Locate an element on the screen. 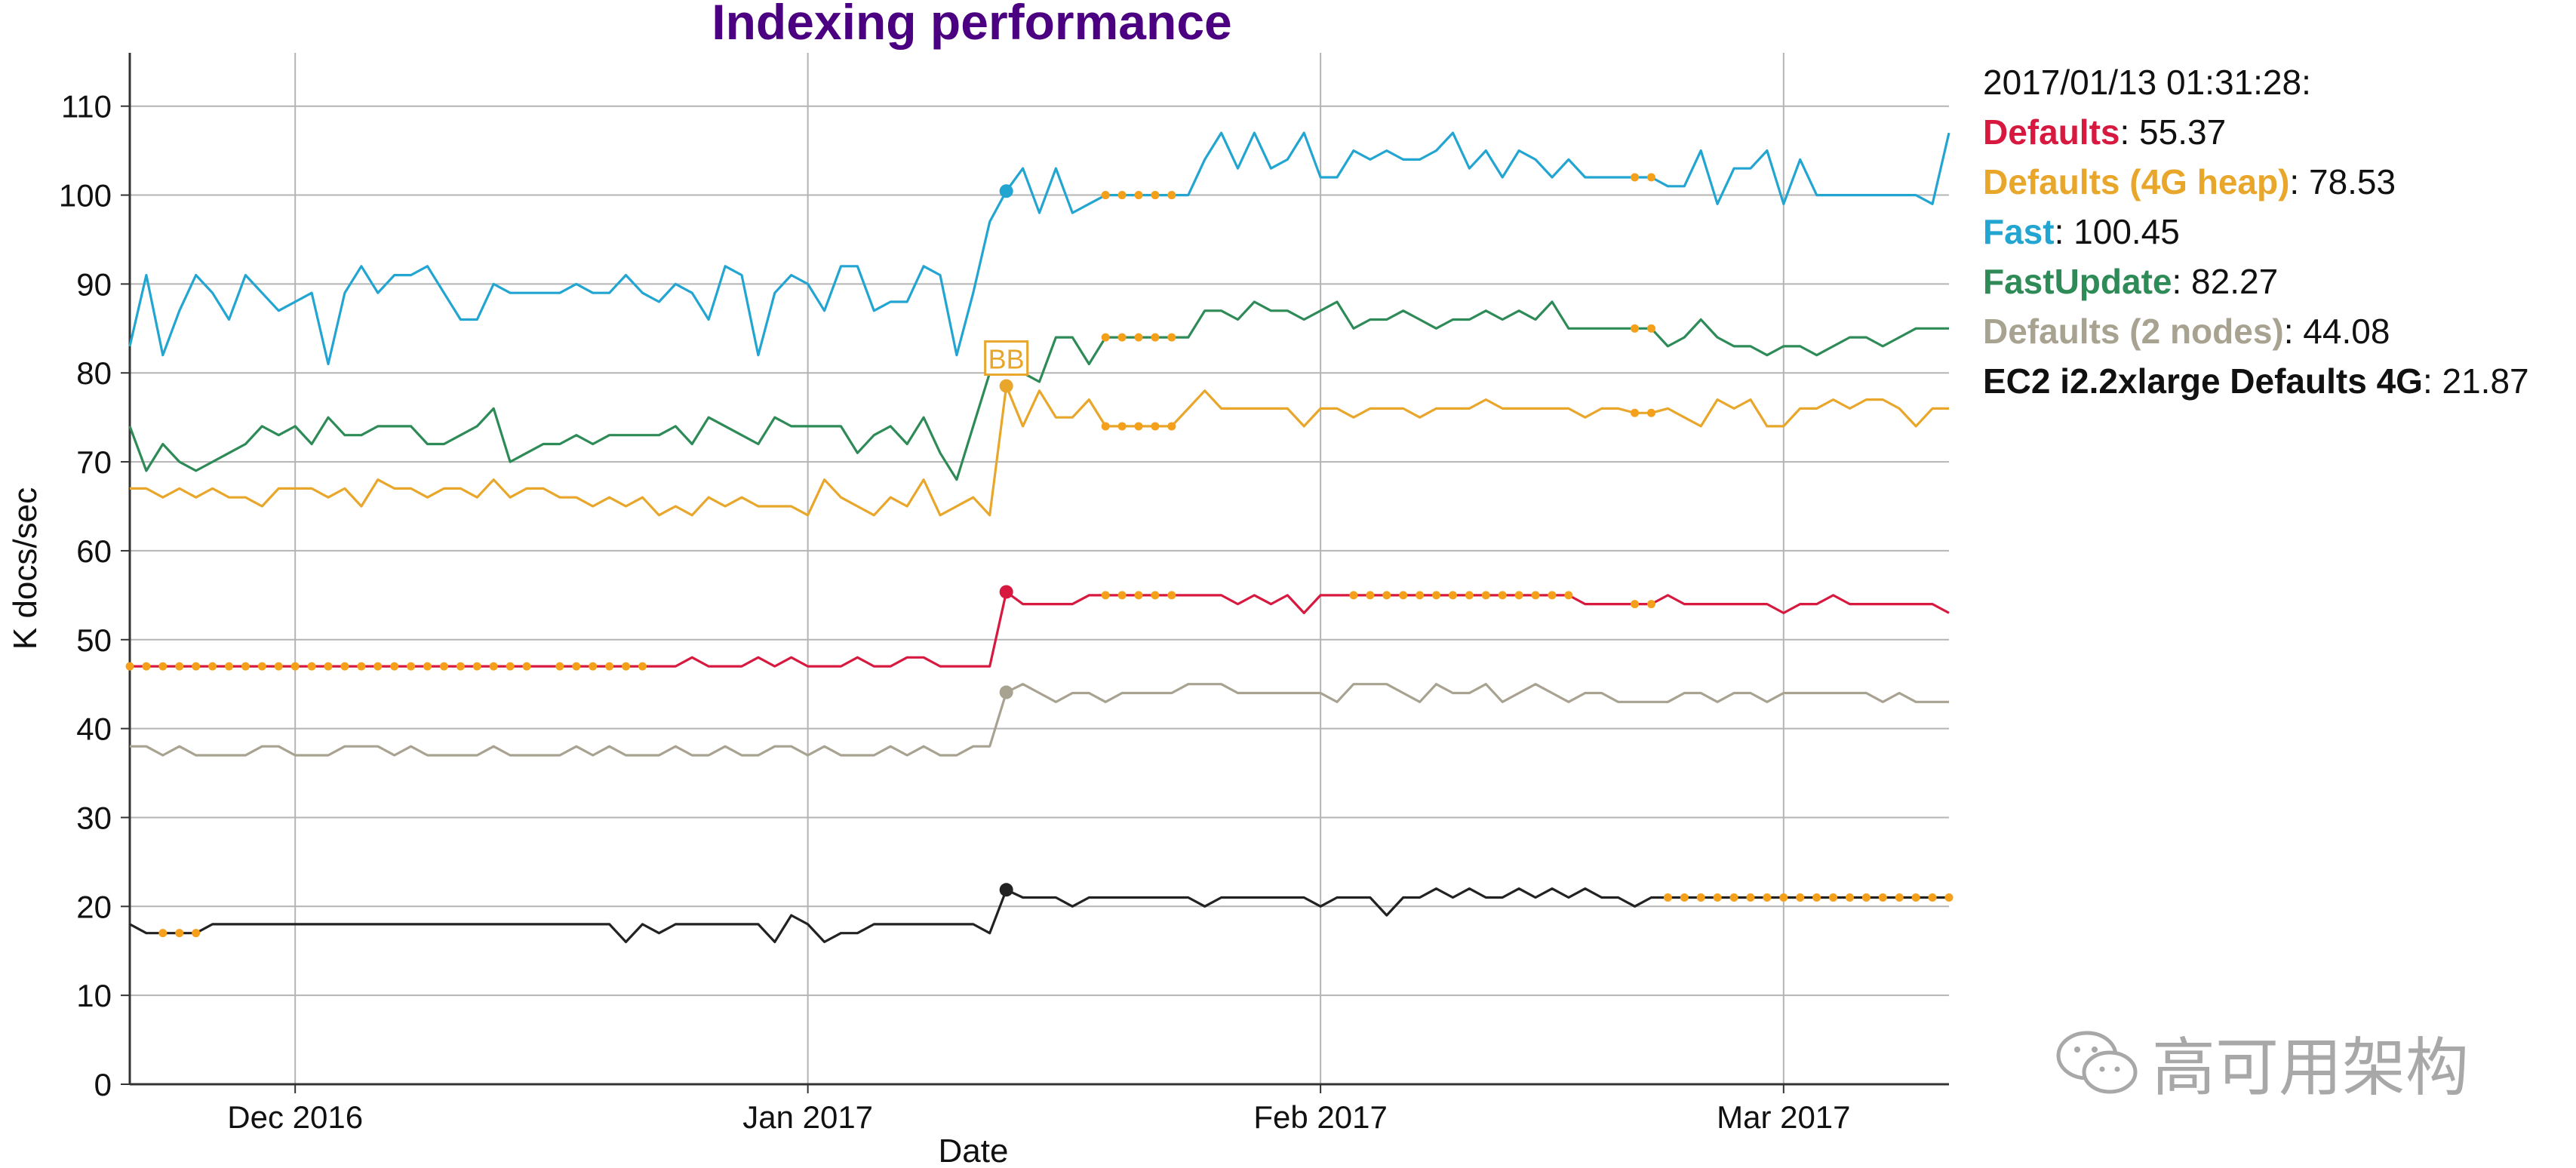  y-tick-label: 10 is located at coordinates (94, 996).